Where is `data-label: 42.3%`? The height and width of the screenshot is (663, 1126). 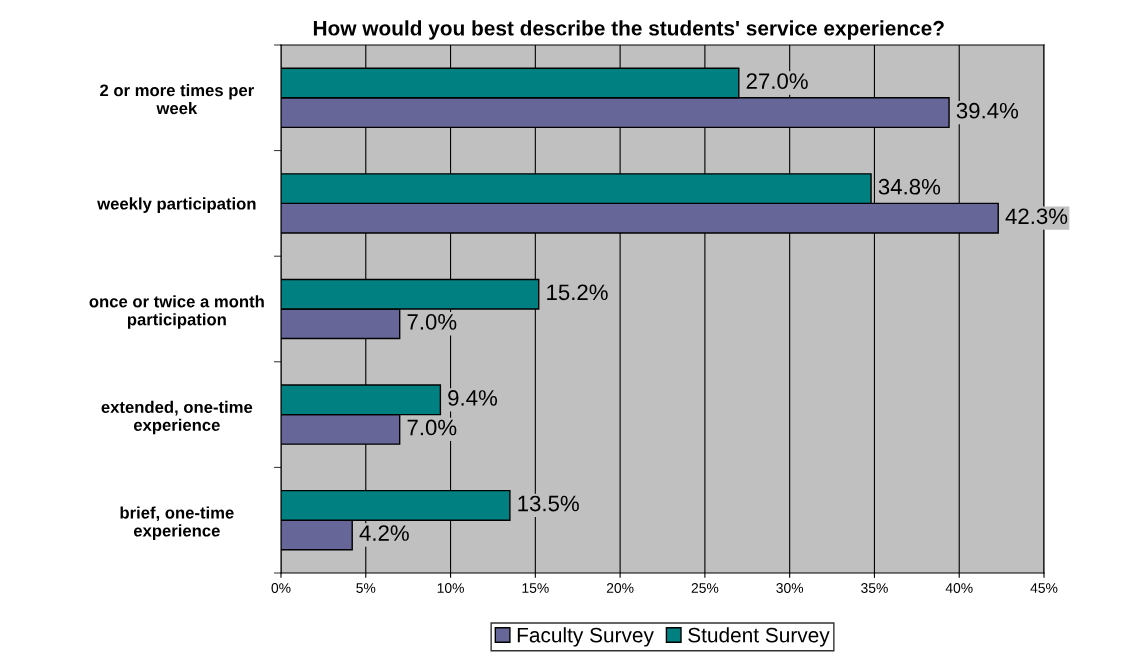
data-label: 42.3% is located at coordinates (1036, 216).